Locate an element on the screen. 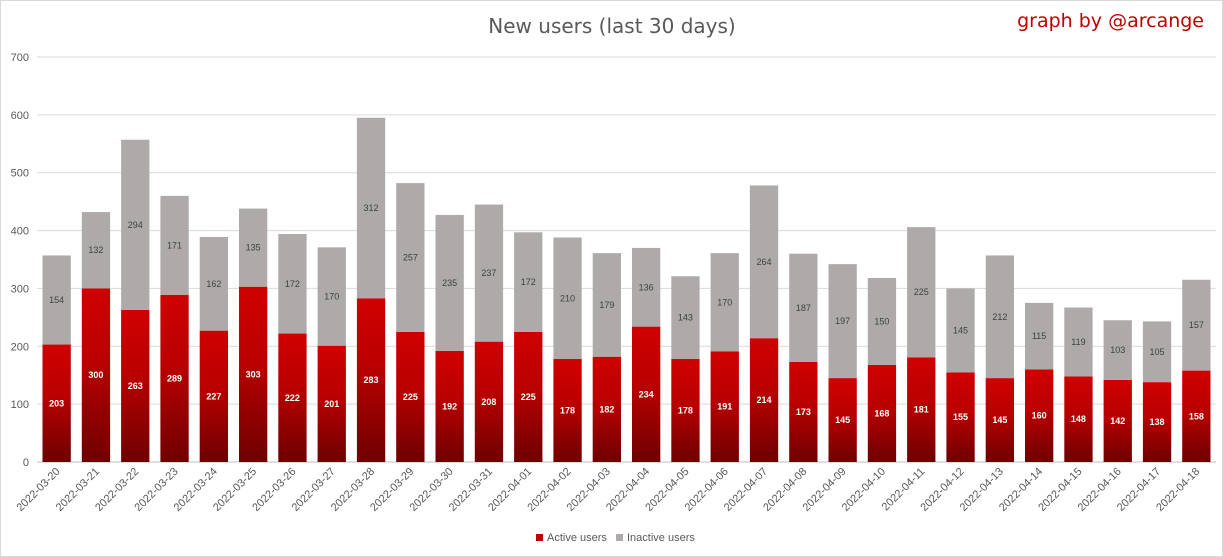 The image size is (1223, 557). data-label-active: 222 is located at coordinates (292, 398).